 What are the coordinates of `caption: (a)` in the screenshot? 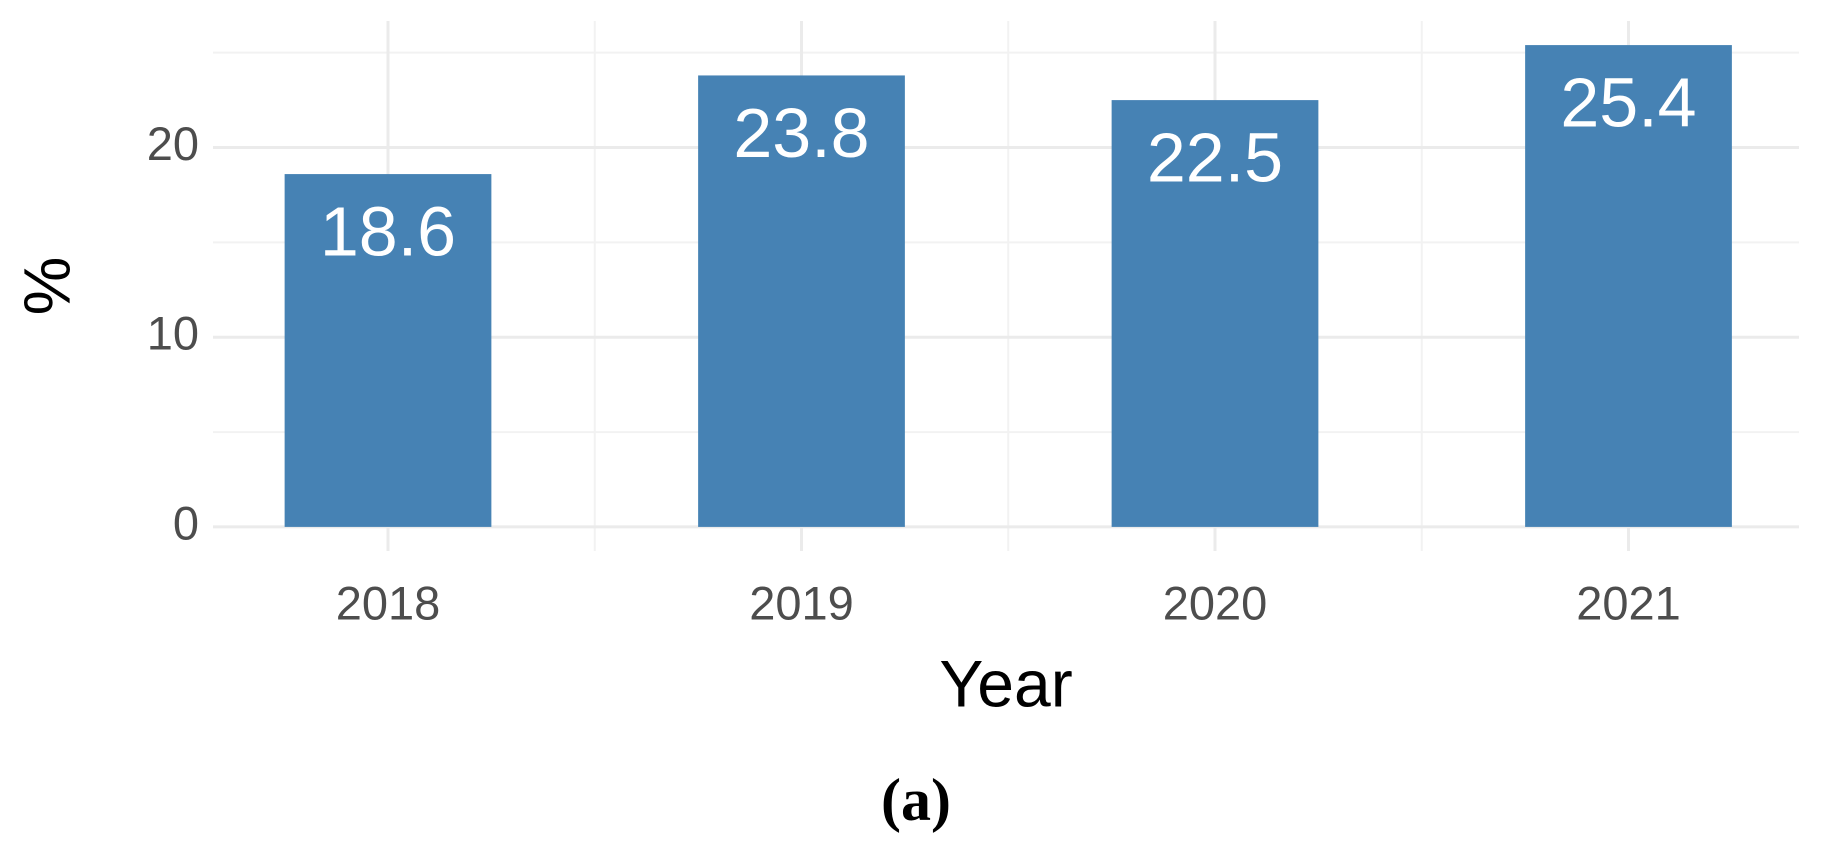 It's located at (916, 800).